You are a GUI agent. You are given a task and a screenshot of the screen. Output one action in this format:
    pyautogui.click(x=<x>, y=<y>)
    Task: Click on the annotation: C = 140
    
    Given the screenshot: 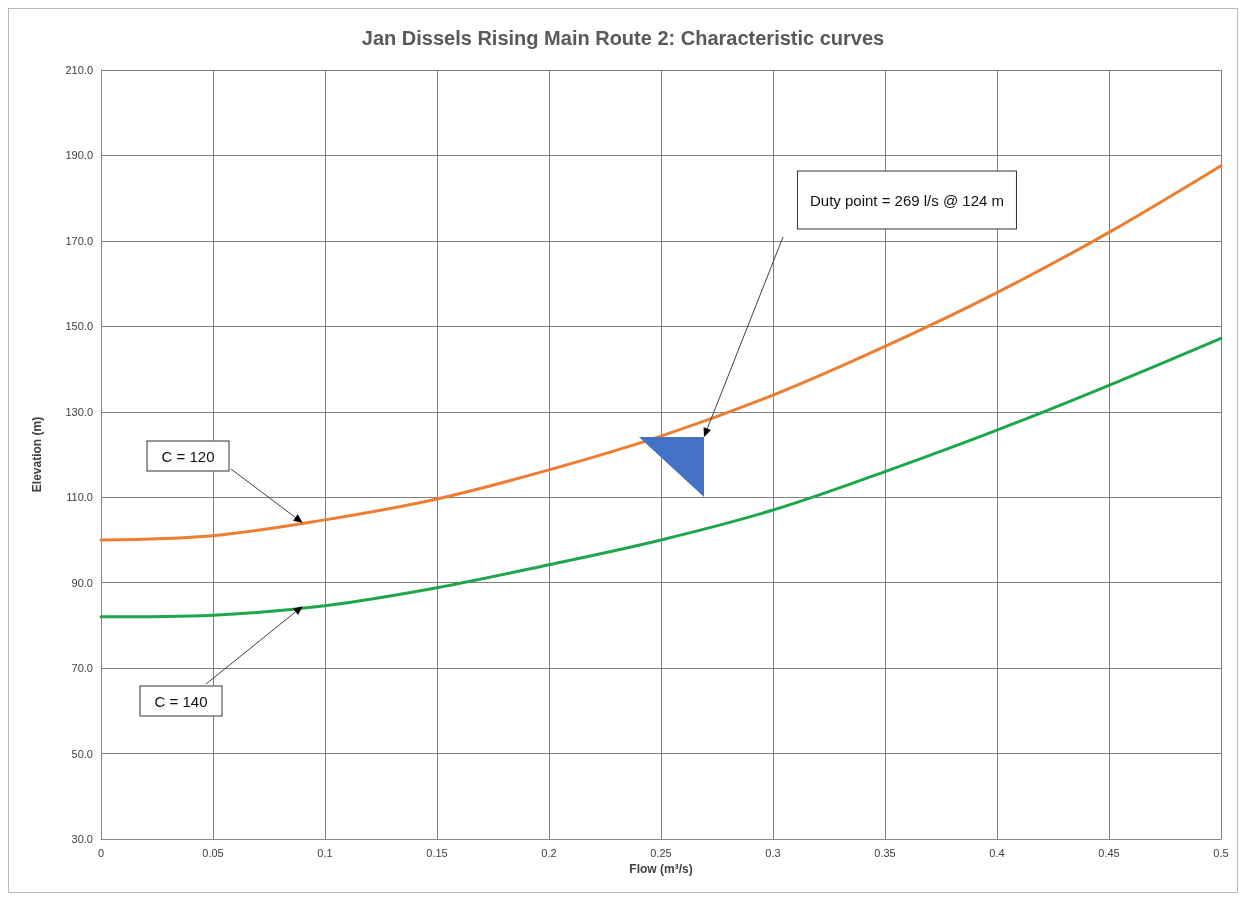 What is the action you would take?
    pyautogui.click(x=181, y=701)
    